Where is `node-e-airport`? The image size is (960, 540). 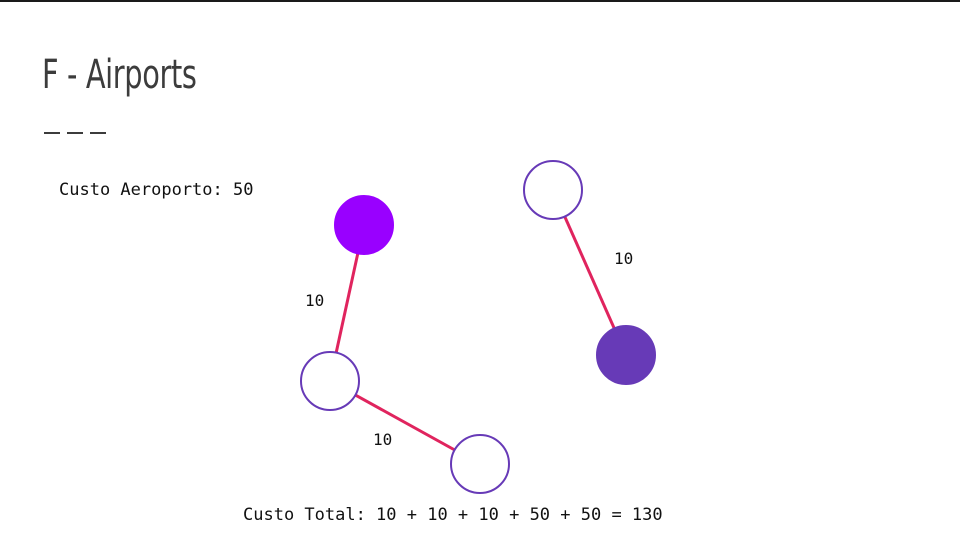
node-e-airport is located at coordinates (626, 355).